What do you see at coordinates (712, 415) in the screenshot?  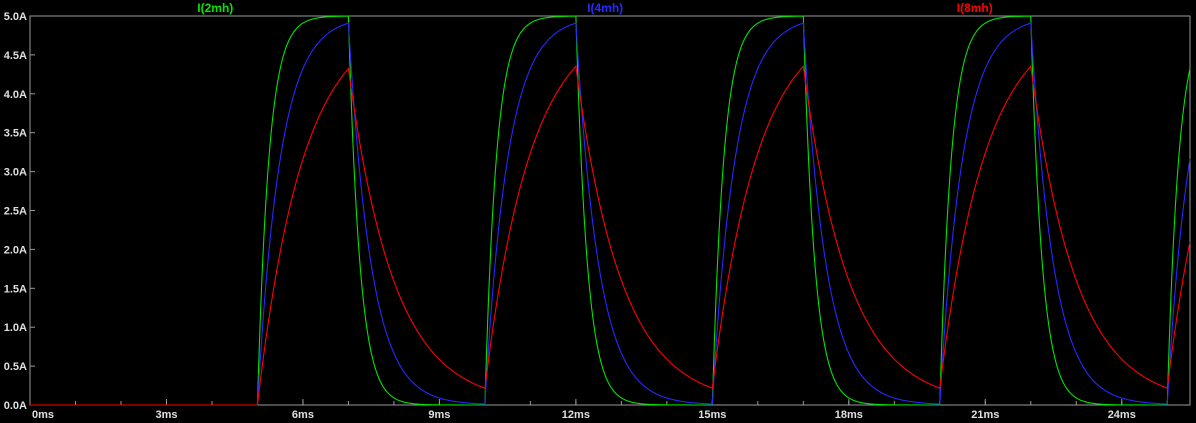 I see `svg-text: 15ms` at bounding box center [712, 415].